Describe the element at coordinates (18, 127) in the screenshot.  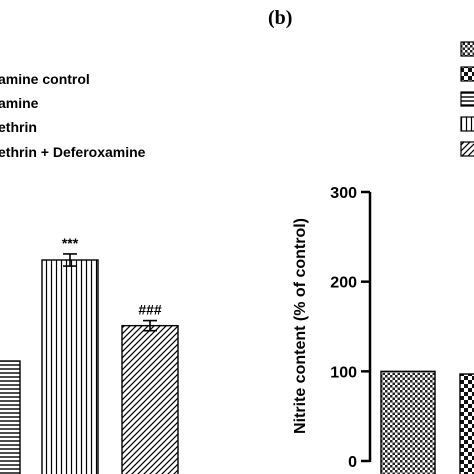
I see `legend-a-entry-3: ethrin` at that location.